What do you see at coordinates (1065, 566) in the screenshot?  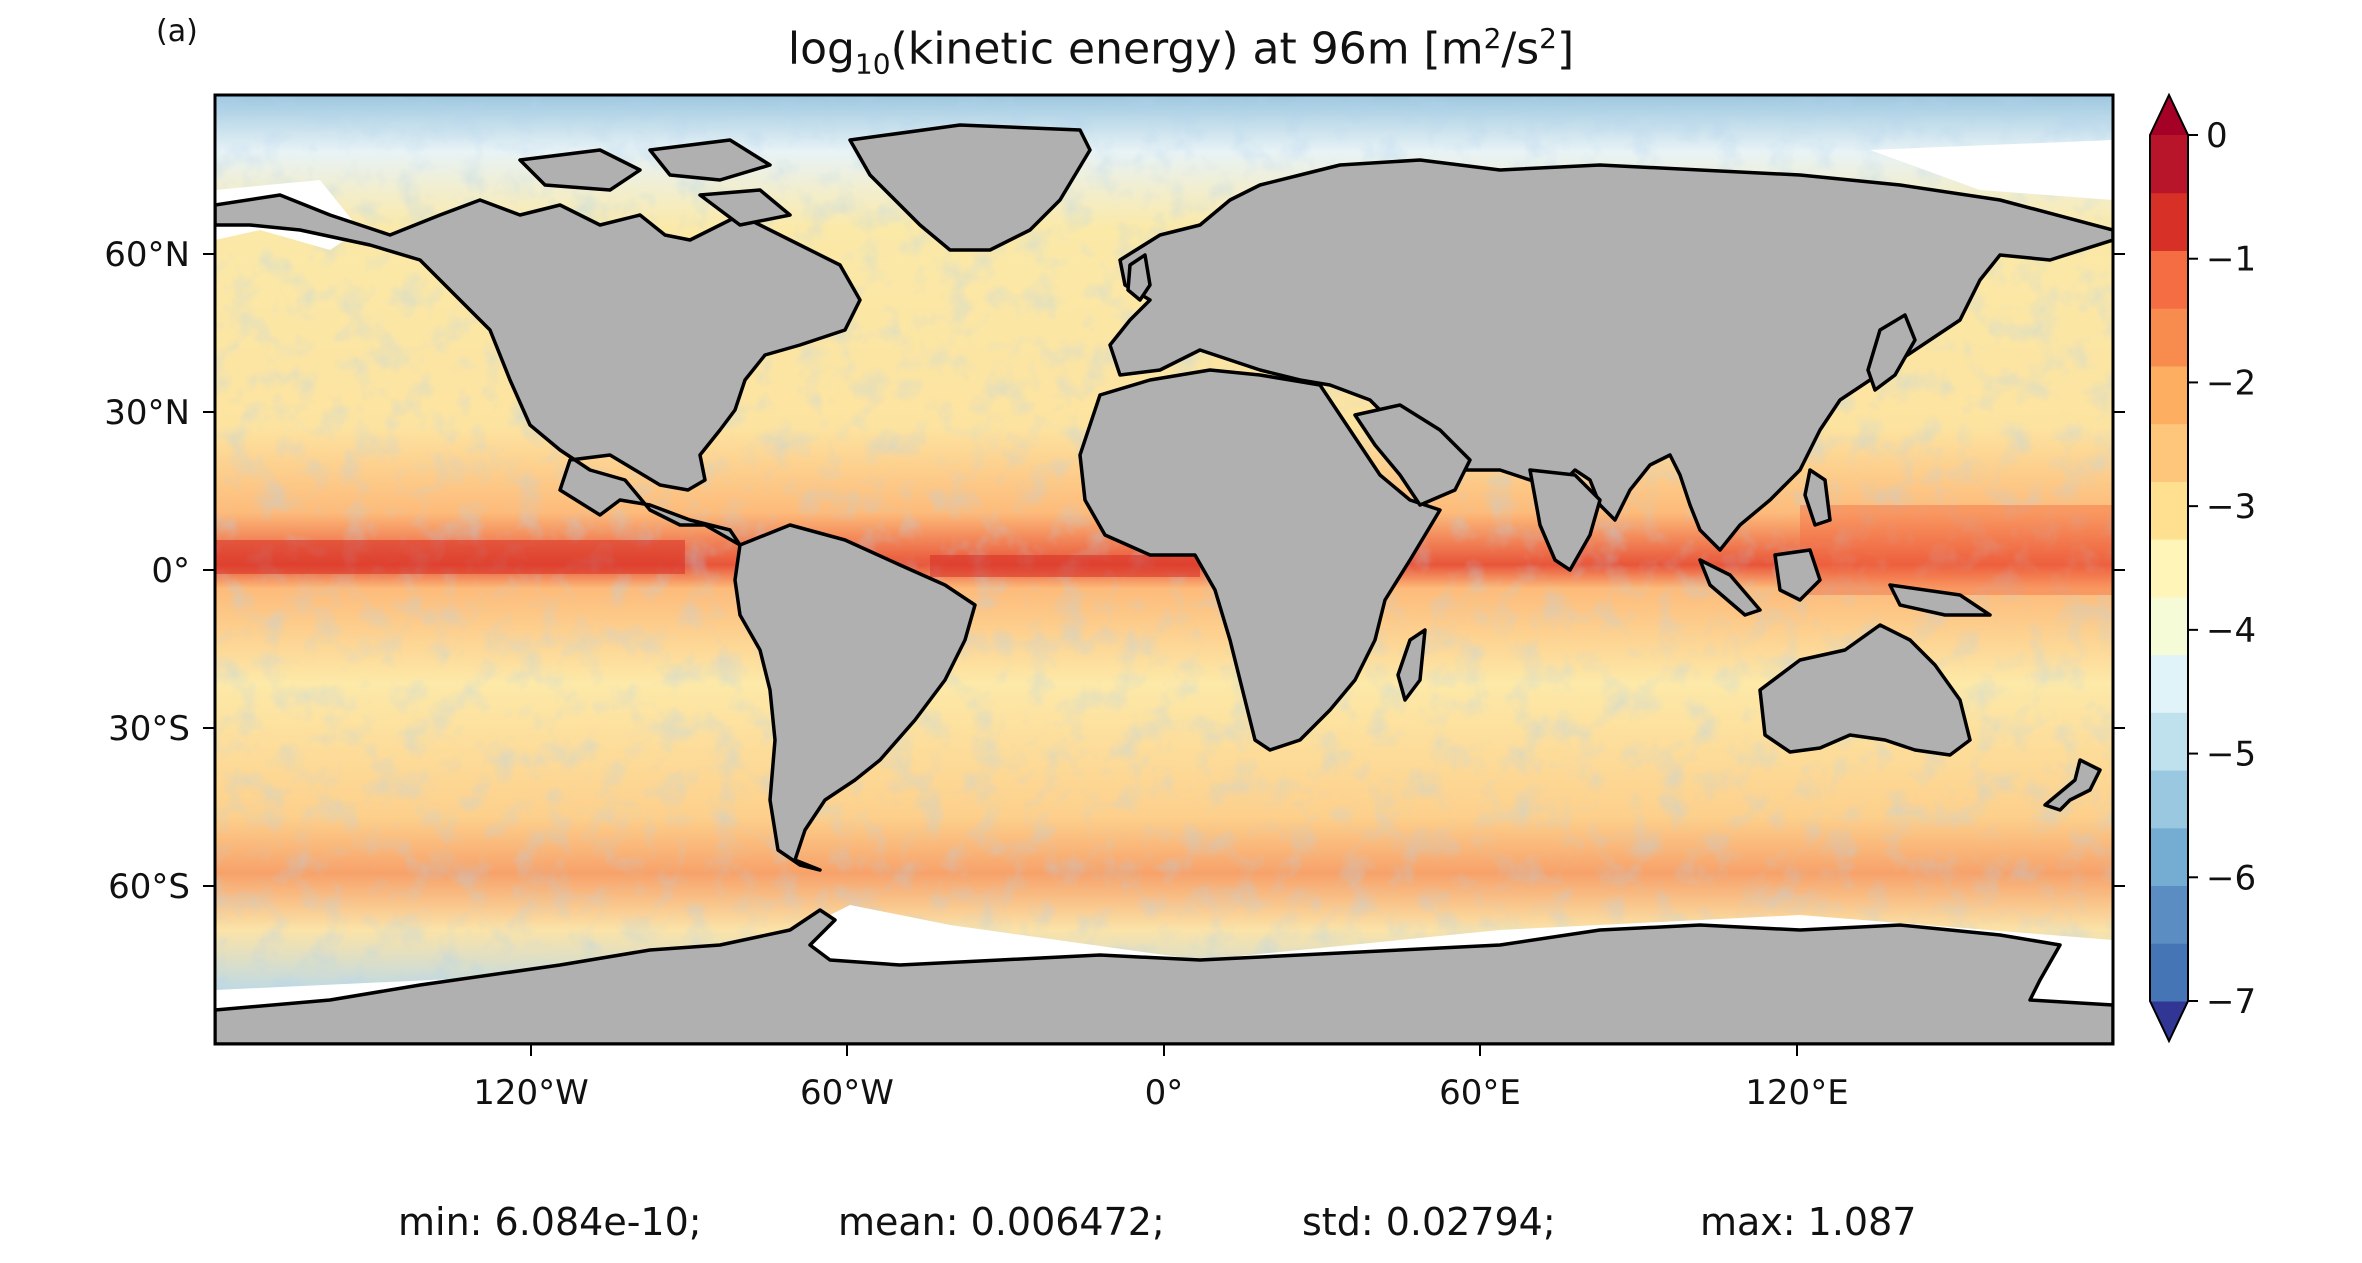 I see `equatorial-current-atlantic` at bounding box center [1065, 566].